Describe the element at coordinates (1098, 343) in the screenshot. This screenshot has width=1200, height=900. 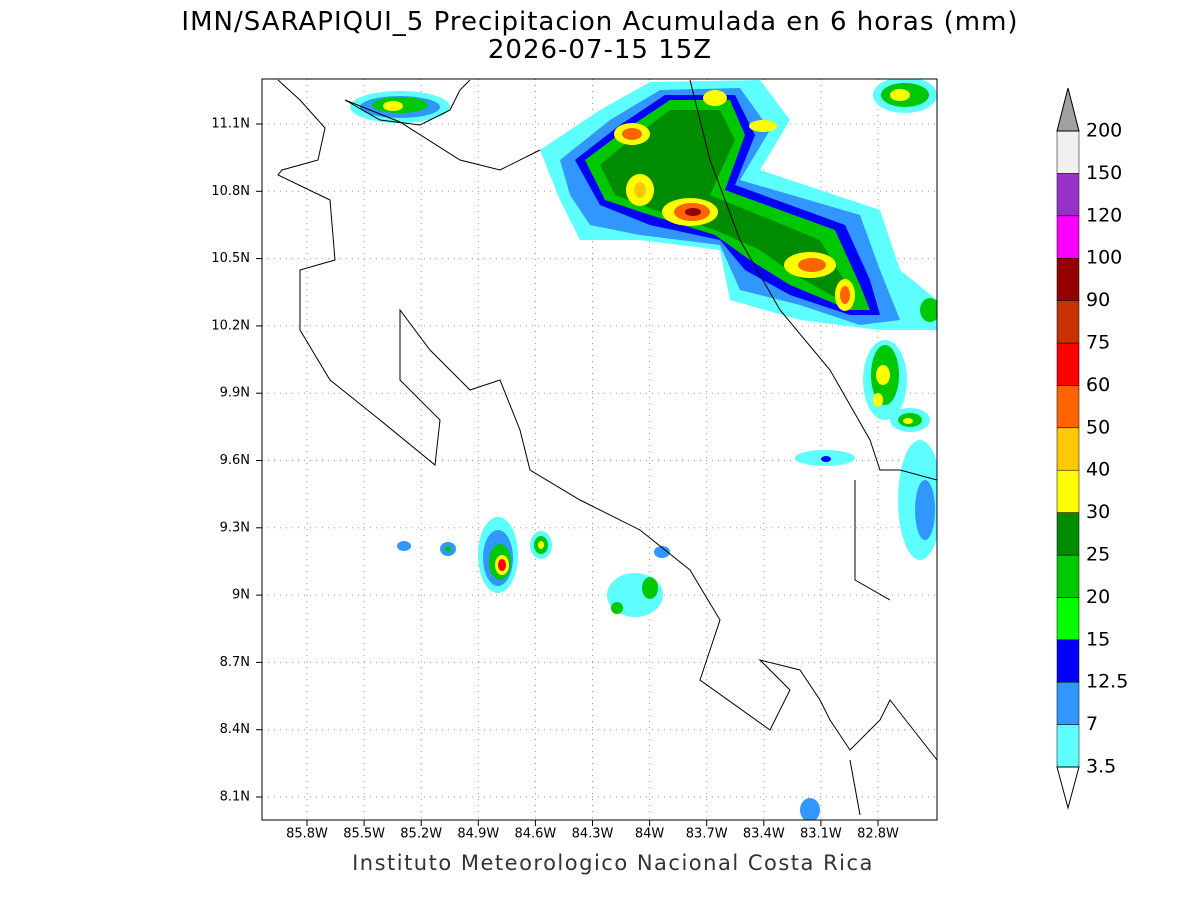
I see `colorbar-label: 75` at that location.